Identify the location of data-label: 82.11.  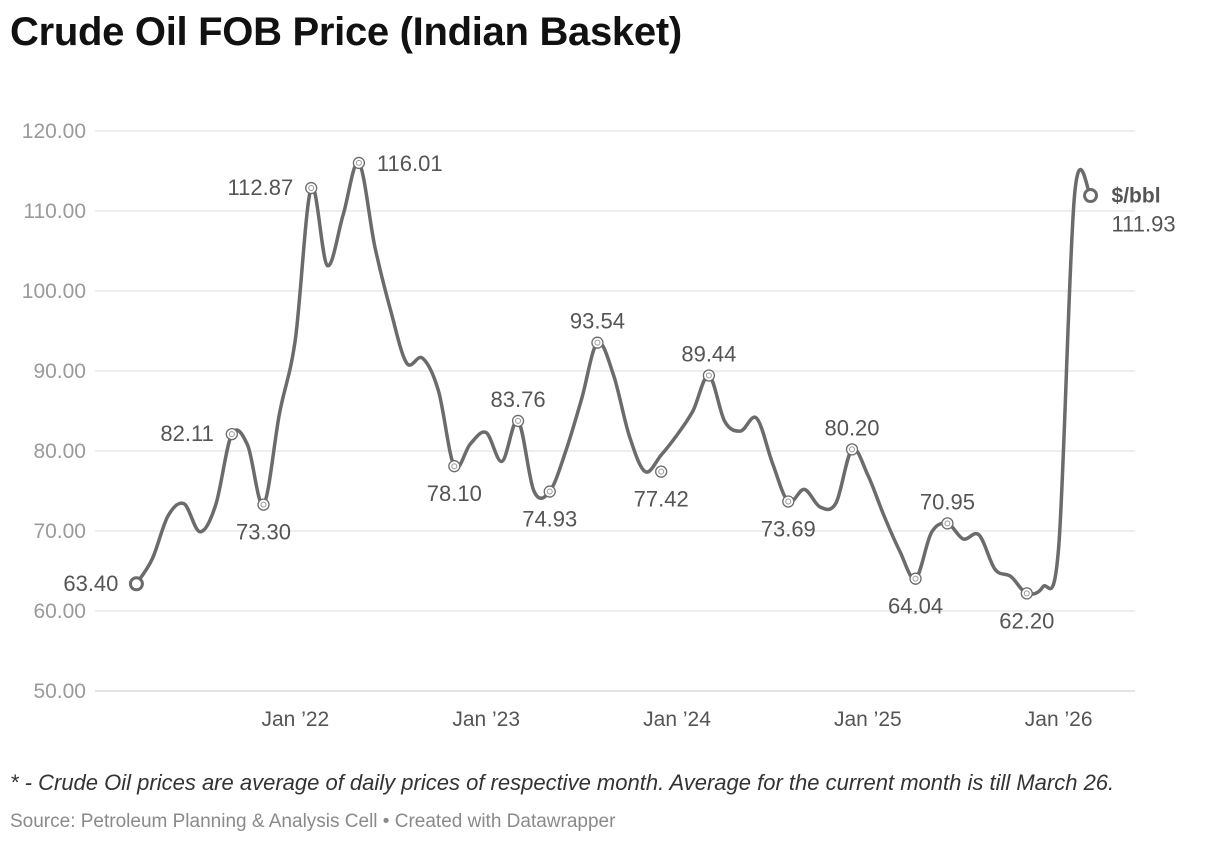
(186, 433).